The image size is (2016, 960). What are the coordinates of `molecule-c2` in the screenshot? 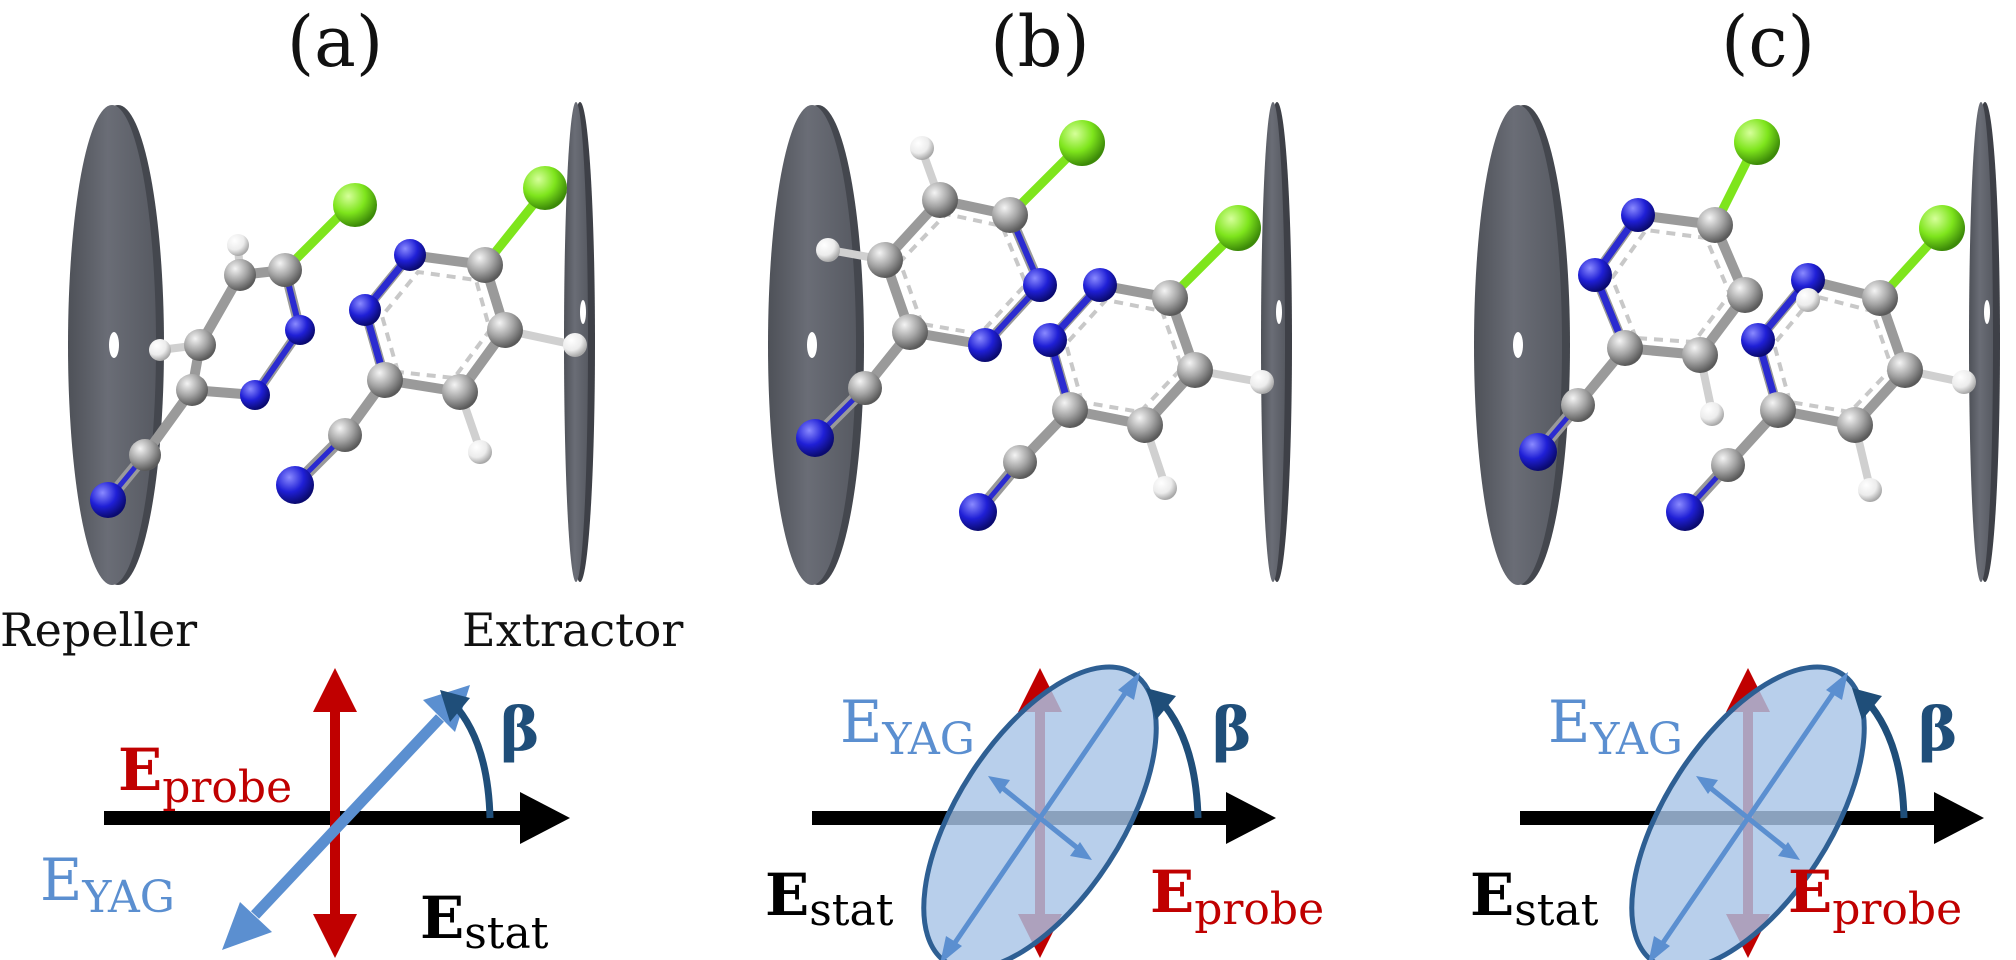 It's located at (1821, 368).